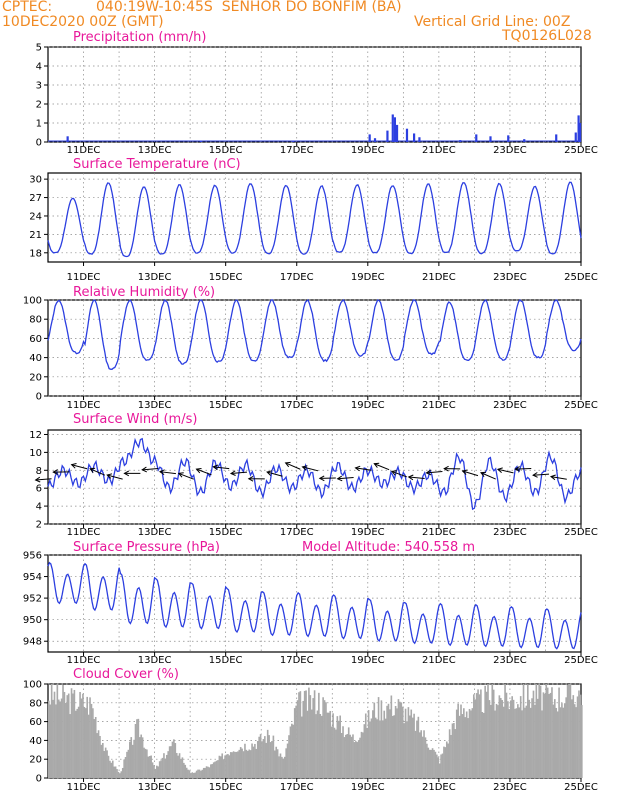  Describe the element at coordinates (297, 787) in the screenshot. I see `x-tick-label: 17DEC` at that location.